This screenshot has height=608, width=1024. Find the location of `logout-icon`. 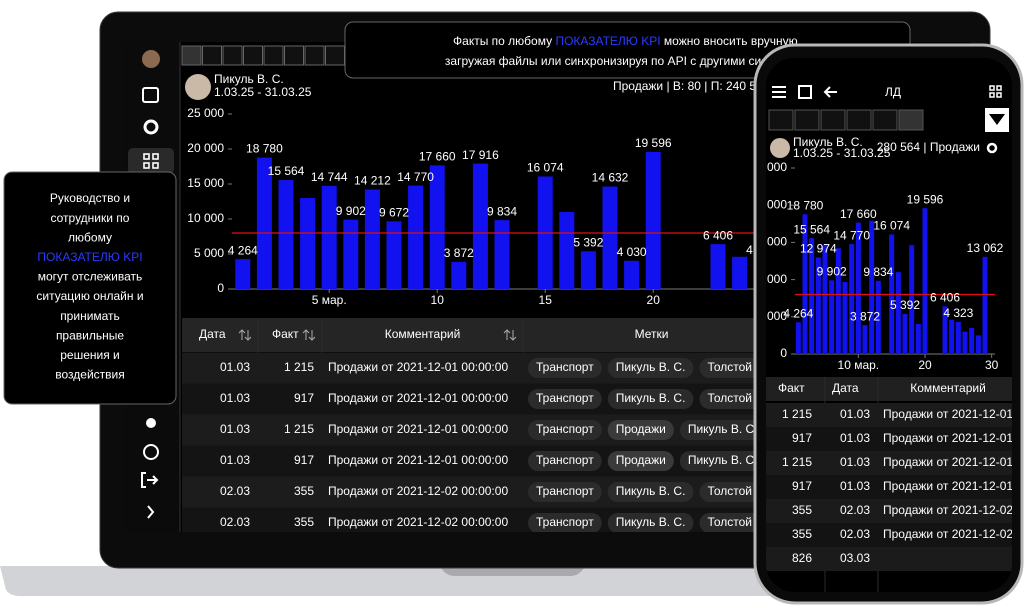

logout-icon is located at coordinates (150, 480).